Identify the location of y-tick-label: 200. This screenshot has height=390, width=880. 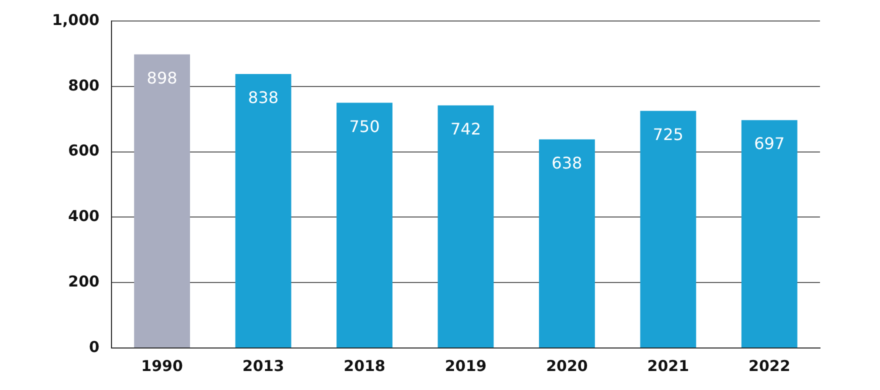
(84, 281).